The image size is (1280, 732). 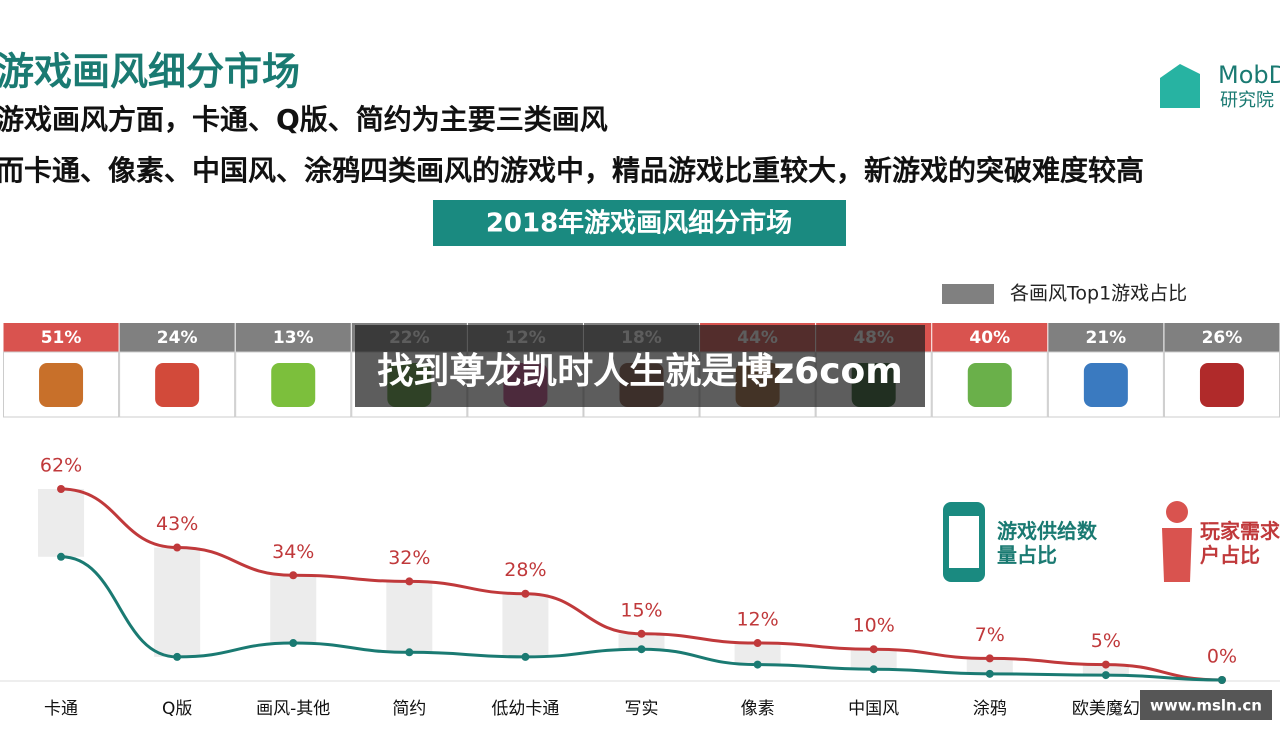 I want to click on data-label: 10%, so click(x=874, y=626).